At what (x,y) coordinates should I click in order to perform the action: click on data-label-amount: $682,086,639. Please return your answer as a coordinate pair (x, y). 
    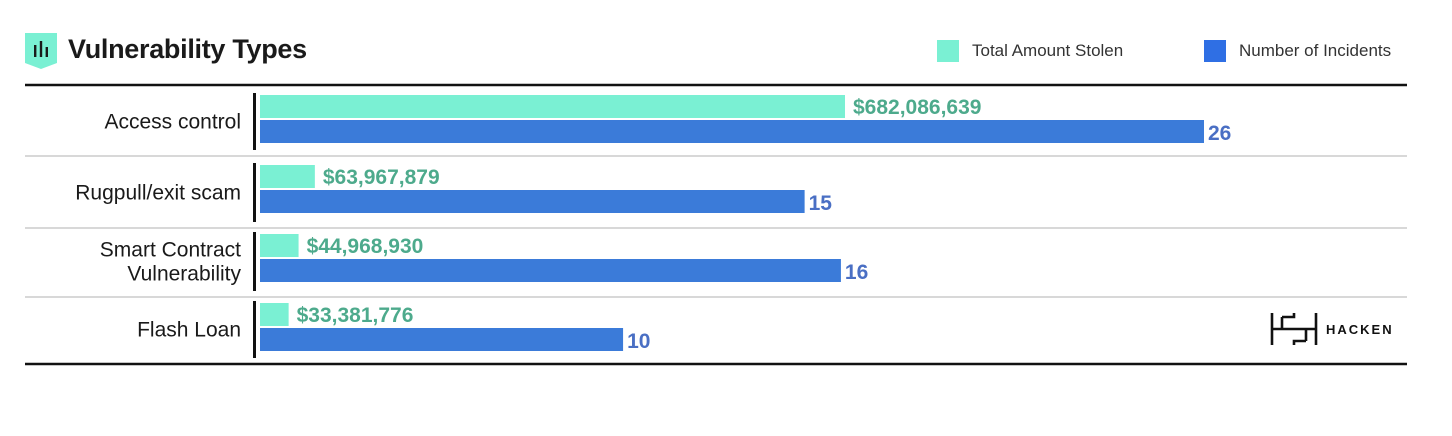
    Looking at the image, I should click on (917, 107).